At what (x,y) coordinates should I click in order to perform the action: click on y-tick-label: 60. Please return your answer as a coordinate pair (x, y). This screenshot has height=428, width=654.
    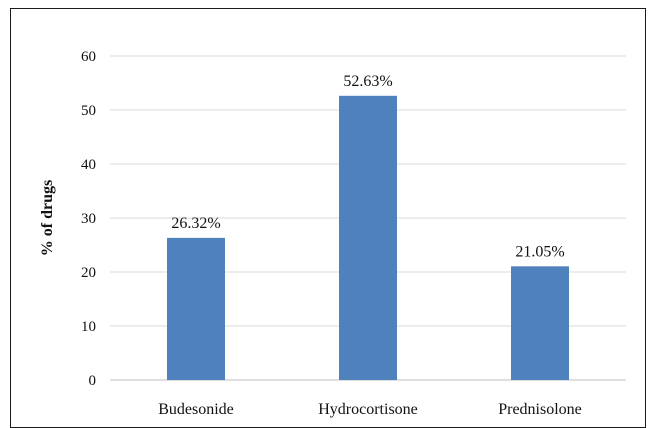
    Looking at the image, I should click on (88, 57).